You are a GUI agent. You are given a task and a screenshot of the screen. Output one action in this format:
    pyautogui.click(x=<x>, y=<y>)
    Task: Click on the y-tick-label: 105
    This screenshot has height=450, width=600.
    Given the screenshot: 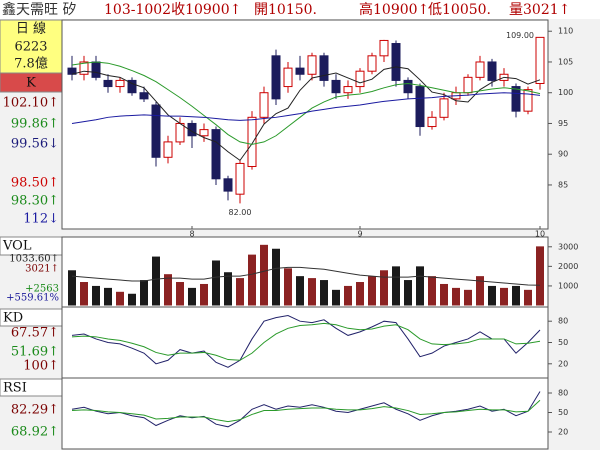 What is the action you would take?
    pyautogui.click(x=565, y=61)
    